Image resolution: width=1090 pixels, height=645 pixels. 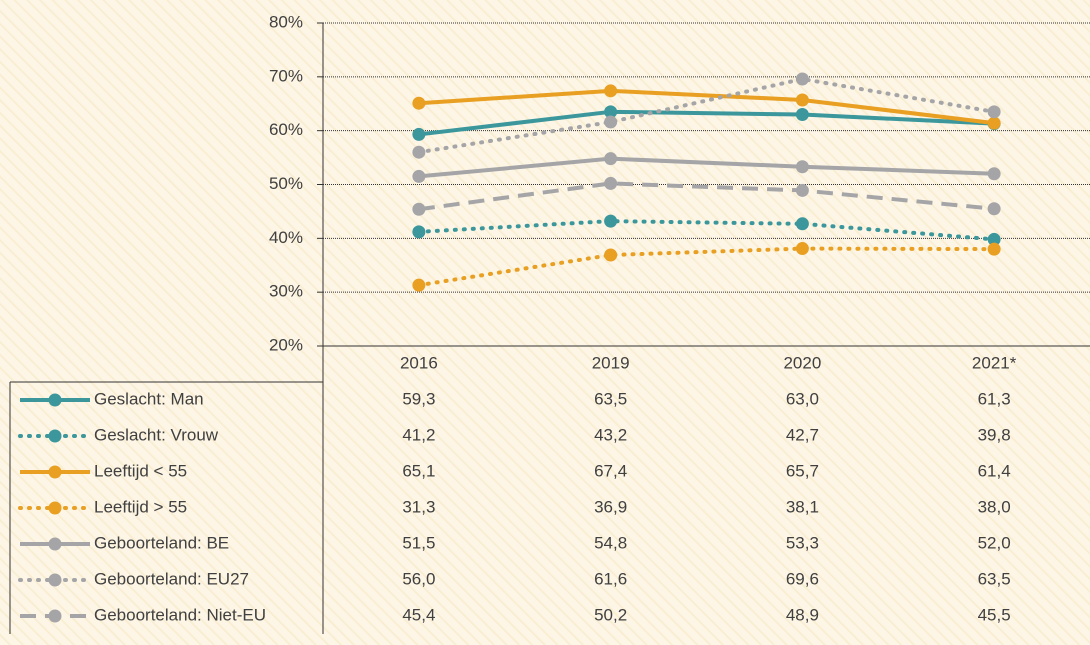 I want to click on table-value: 61,4, so click(x=994, y=470).